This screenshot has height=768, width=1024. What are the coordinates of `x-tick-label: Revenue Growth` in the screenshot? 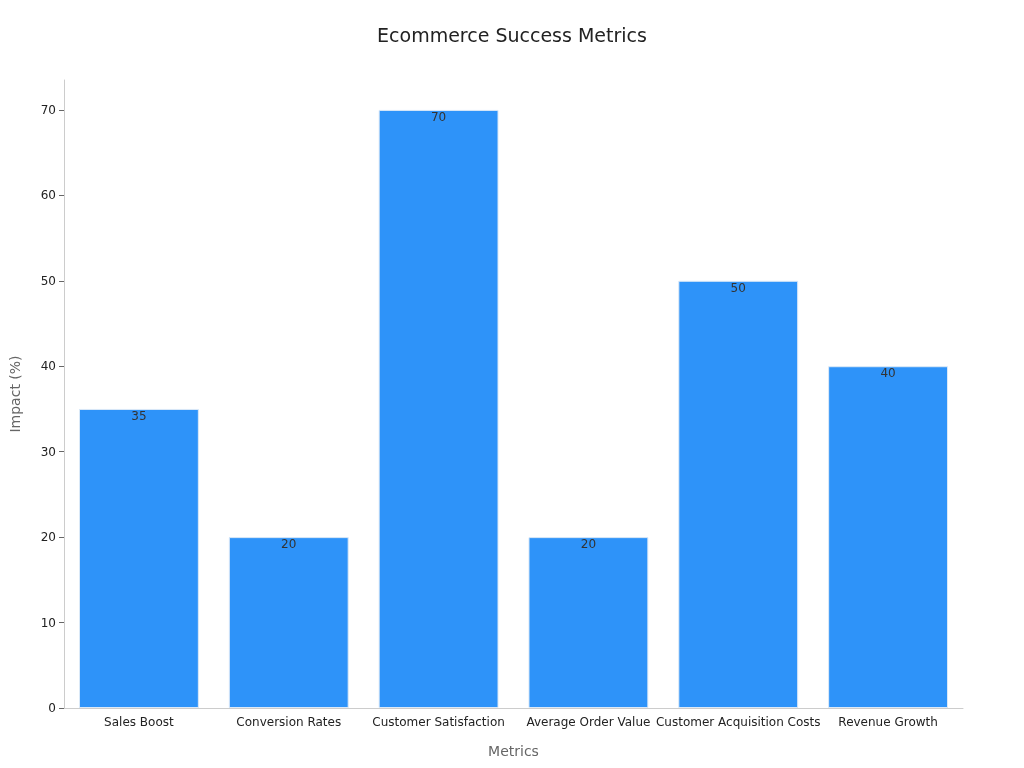 It's located at (888, 722).